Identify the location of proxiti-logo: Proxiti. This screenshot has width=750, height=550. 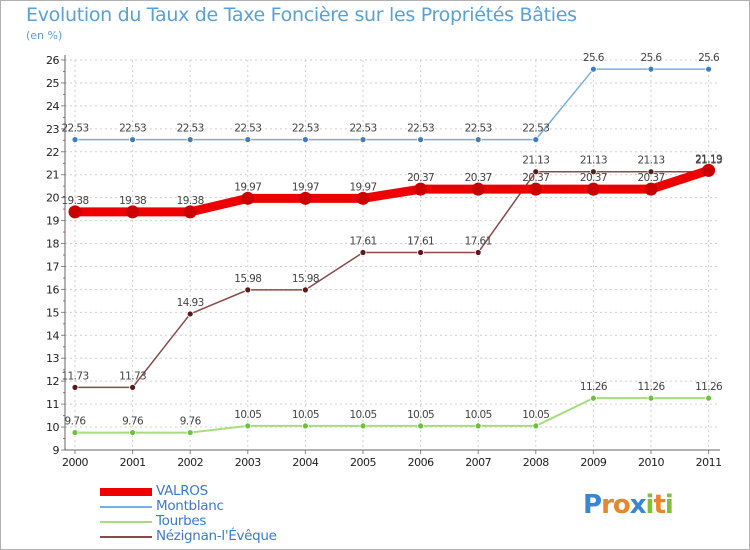
(628, 505).